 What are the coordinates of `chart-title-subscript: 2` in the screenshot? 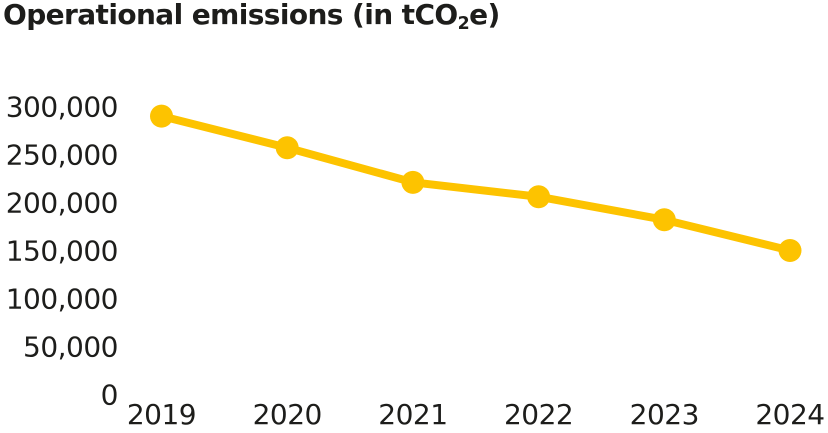 It's located at (463, 23).